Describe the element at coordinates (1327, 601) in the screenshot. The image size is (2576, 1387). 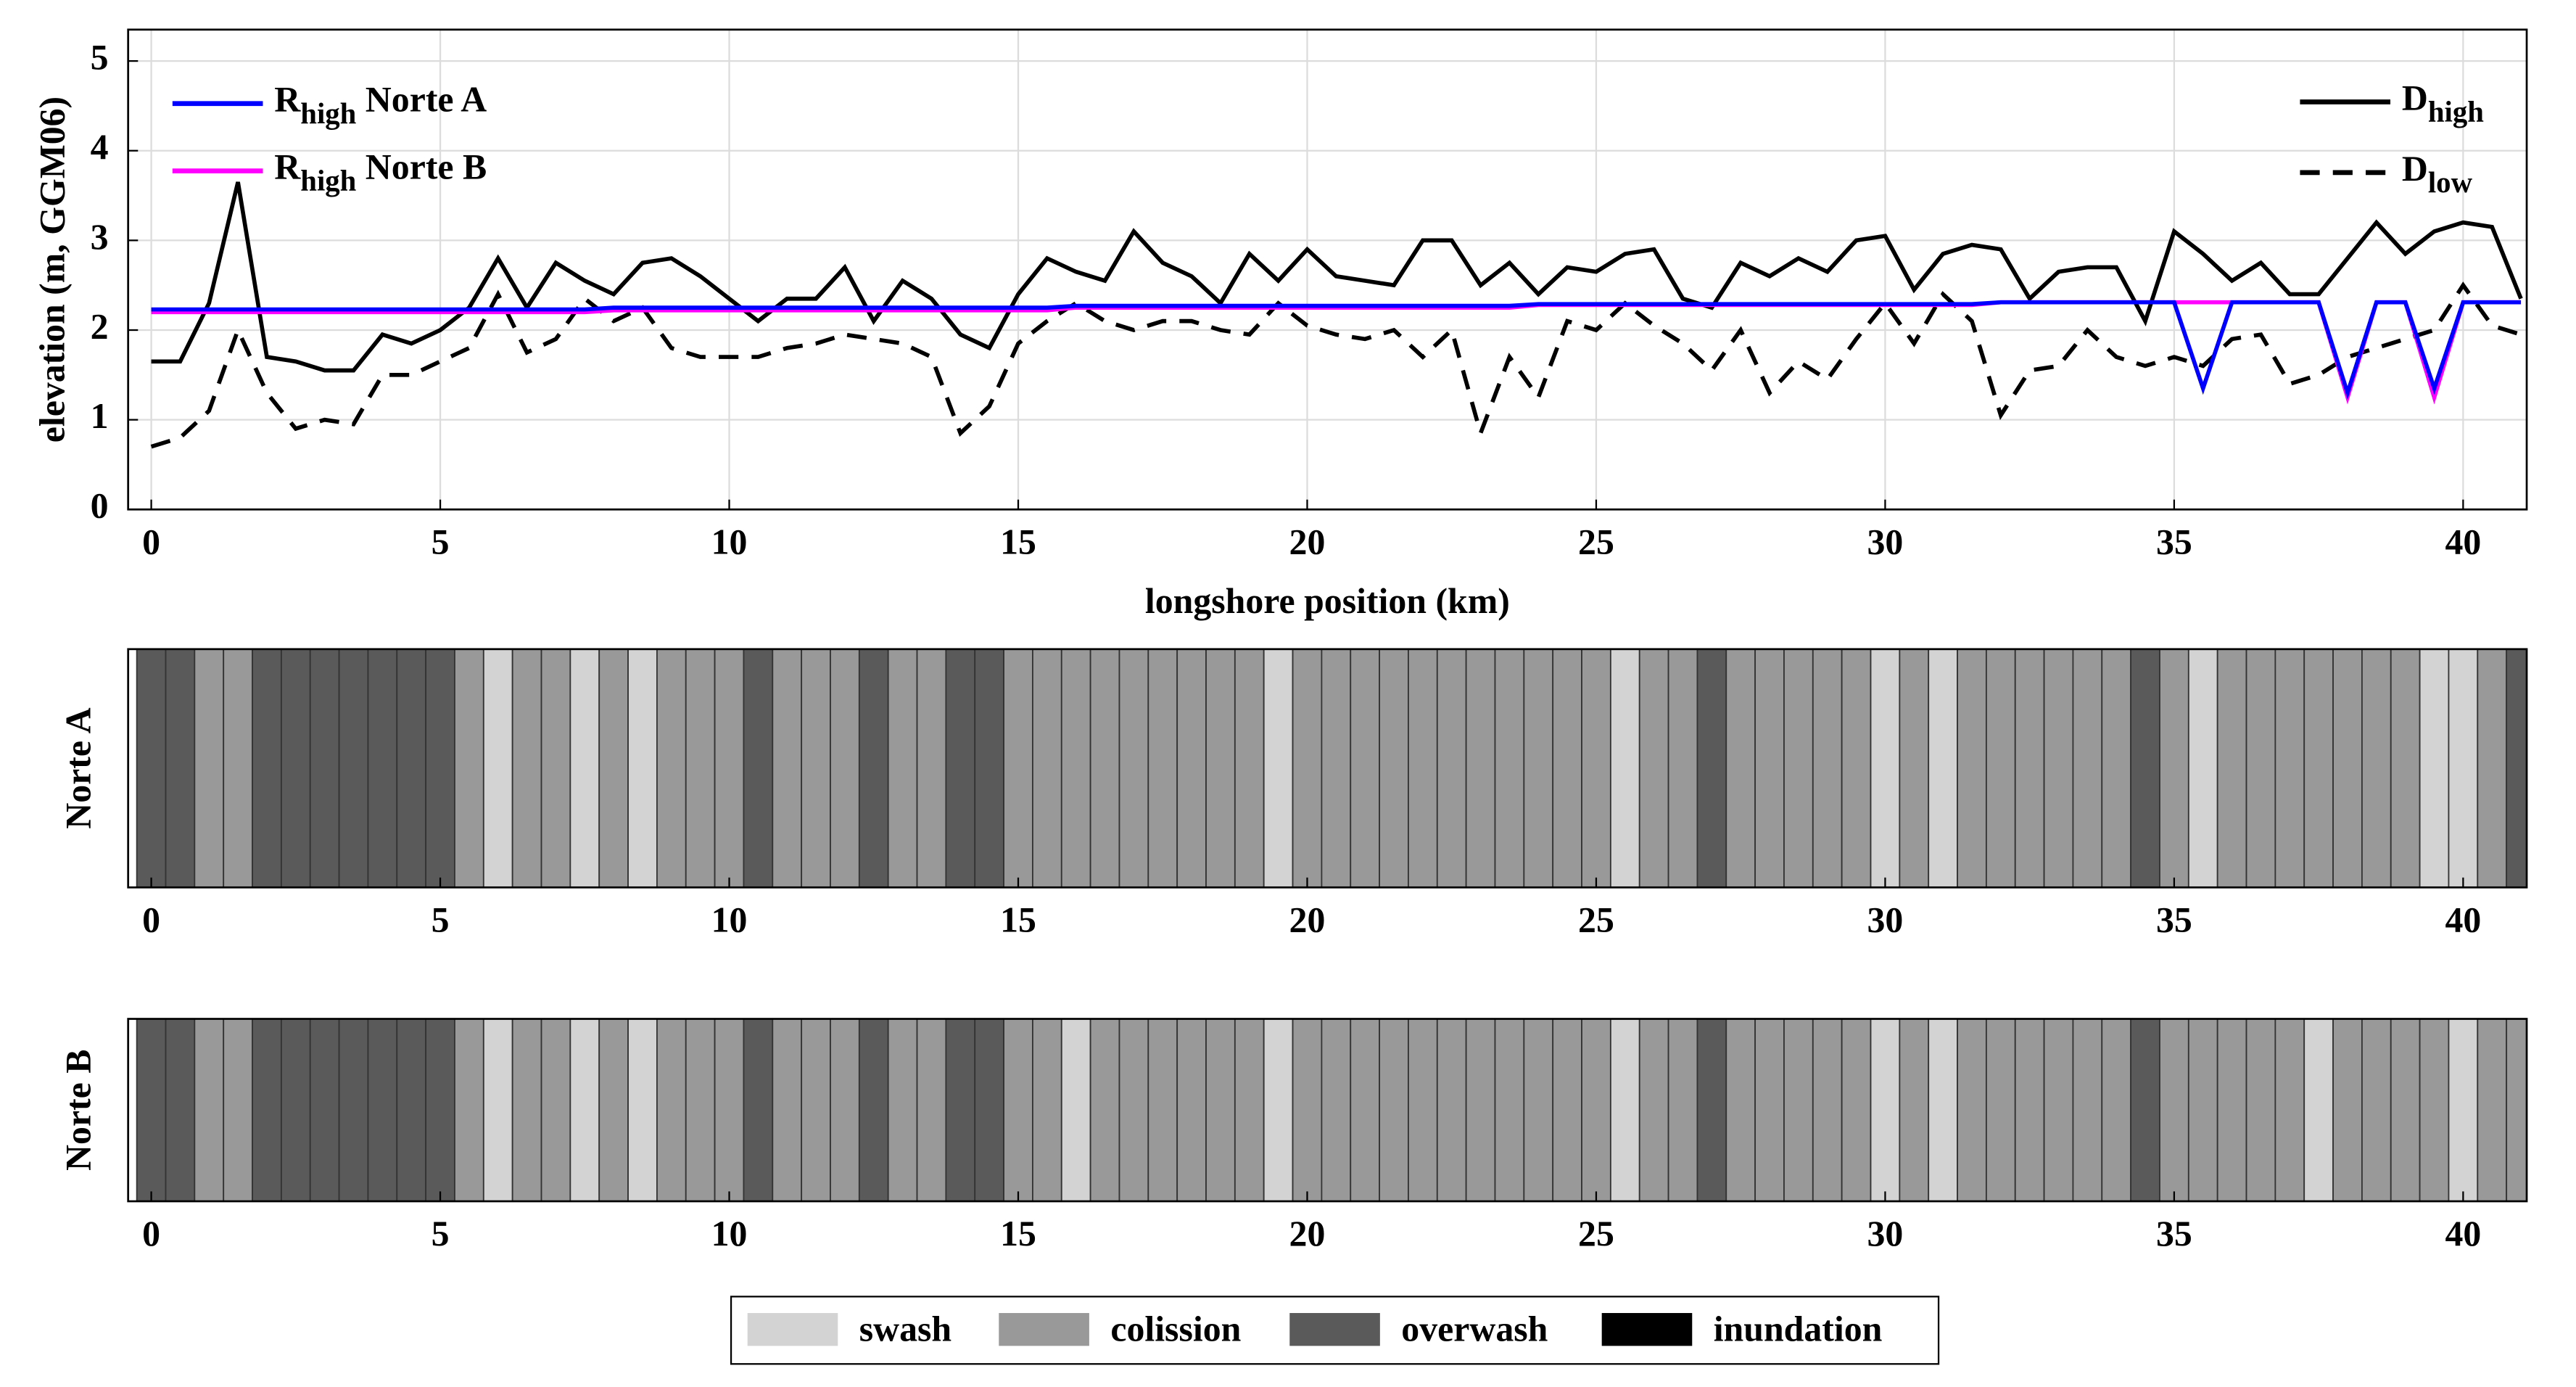
I see `x-axis-label: longshore position (km)` at that location.